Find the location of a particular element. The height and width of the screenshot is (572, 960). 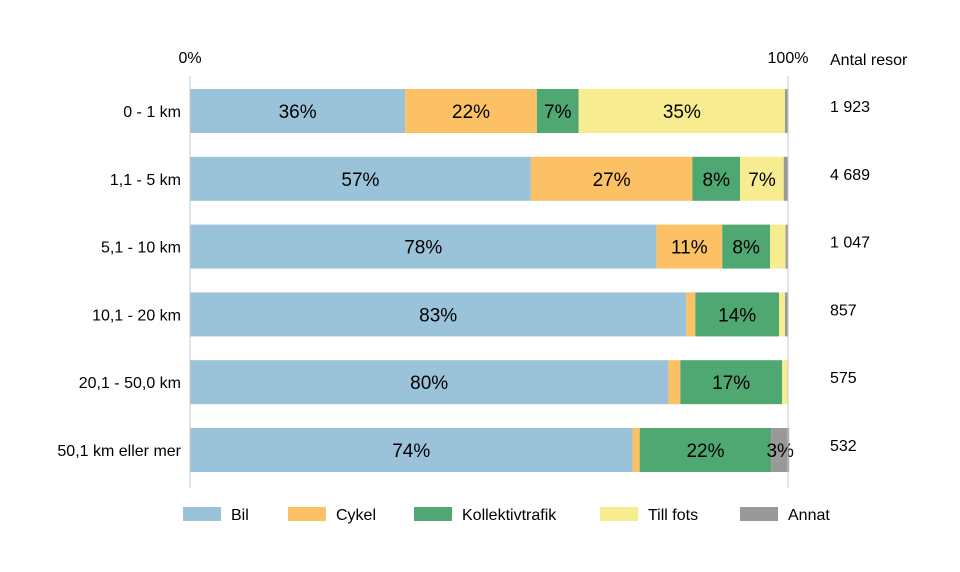

data-label: 3% is located at coordinates (780, 451).